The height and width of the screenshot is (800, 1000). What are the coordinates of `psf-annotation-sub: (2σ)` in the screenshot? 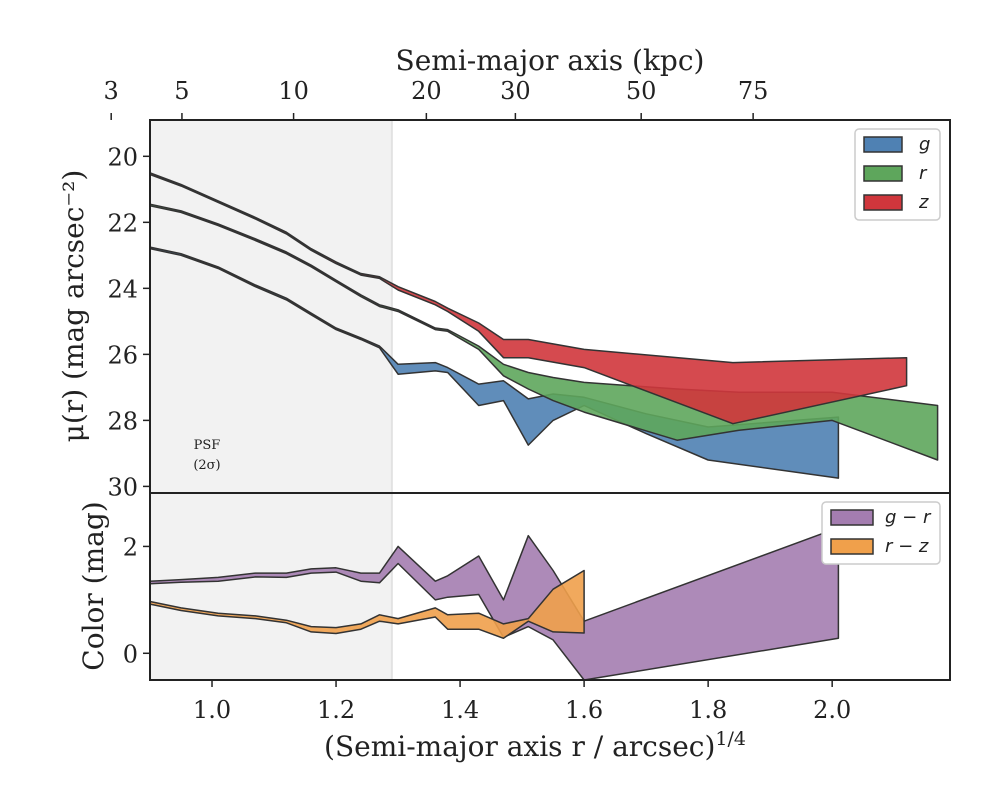 It's located at (206, 465).